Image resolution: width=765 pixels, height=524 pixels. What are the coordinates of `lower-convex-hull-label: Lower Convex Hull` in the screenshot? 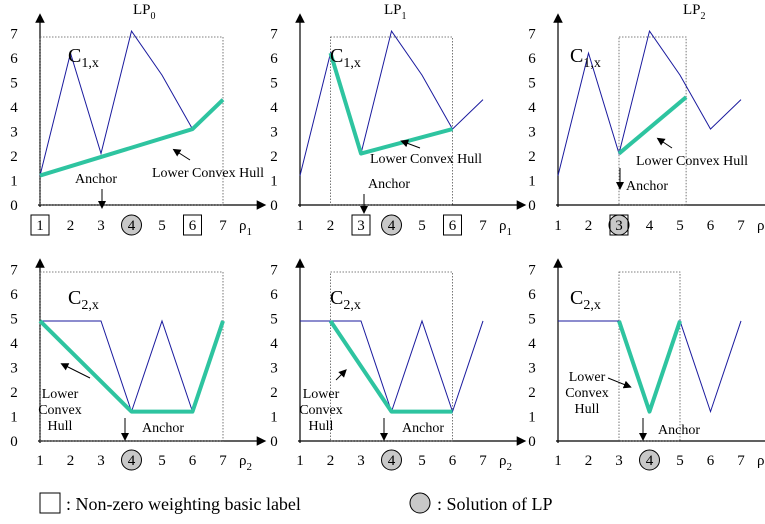 It's located at (692, 161).